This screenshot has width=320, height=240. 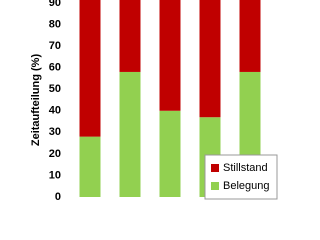 I want to click on legend: Stillstand Belegung, so click(x=241, y=177).